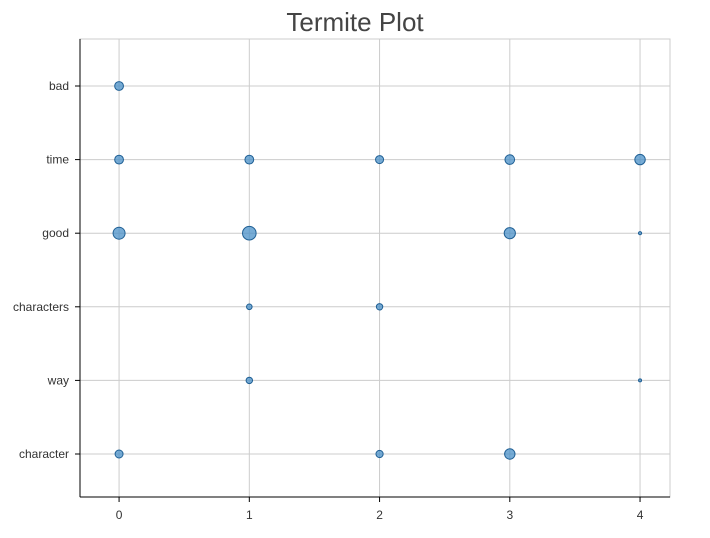 This screenshot has width=710, height=538. What do you see at coordinates (119, 515) in the screenshot?
I see `x-tick-label-0: 0` at bounding box center [119, 515].